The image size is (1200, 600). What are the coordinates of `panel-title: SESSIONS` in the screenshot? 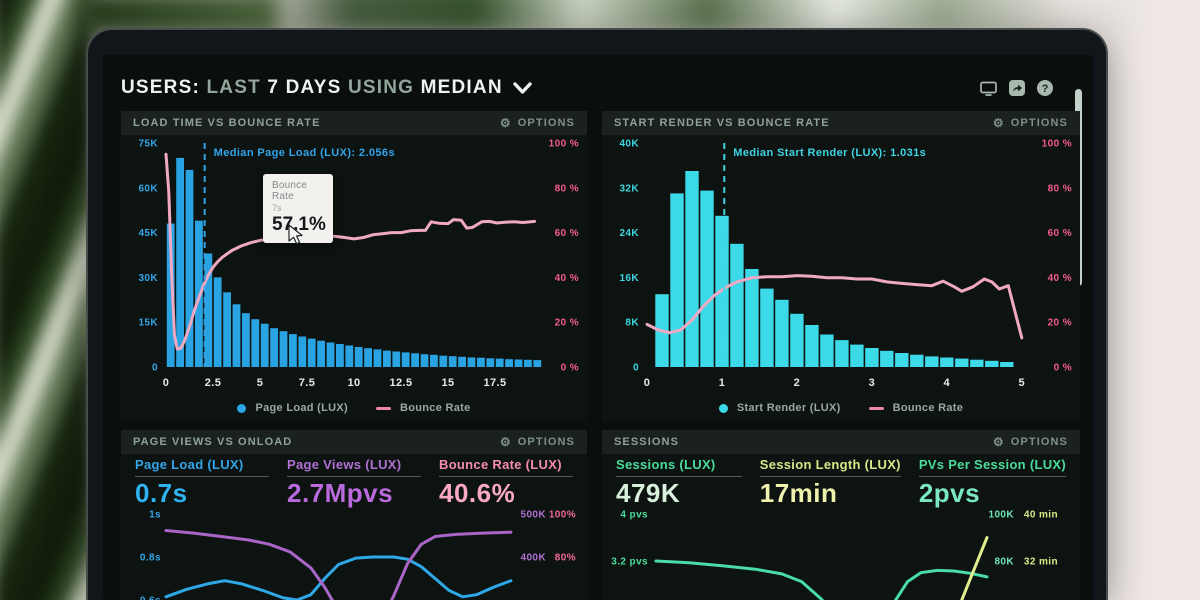 It's located at (647, 442).